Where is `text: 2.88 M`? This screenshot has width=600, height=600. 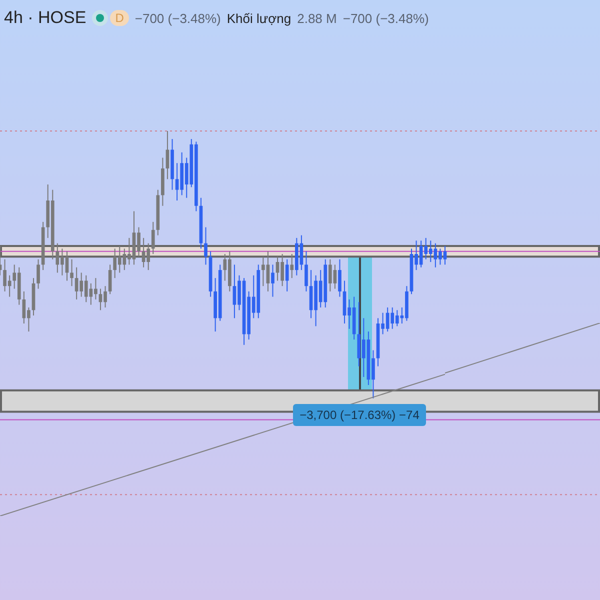
text: 2.88 M is located at coordinates (317, 18).